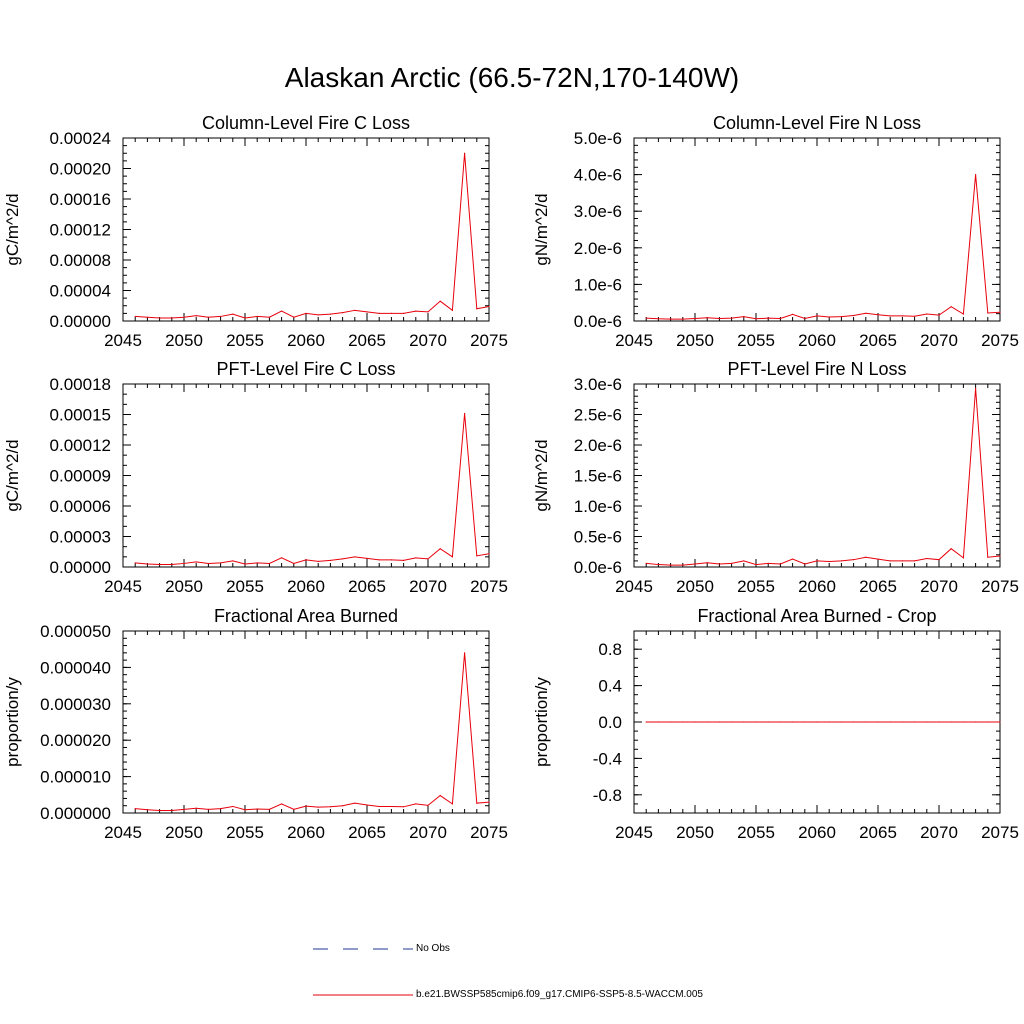 Image resolution: width=1024 pixels, height=1024 pixels. I want to click on y-tick-label: 1.0e-6, so click(598, 506).